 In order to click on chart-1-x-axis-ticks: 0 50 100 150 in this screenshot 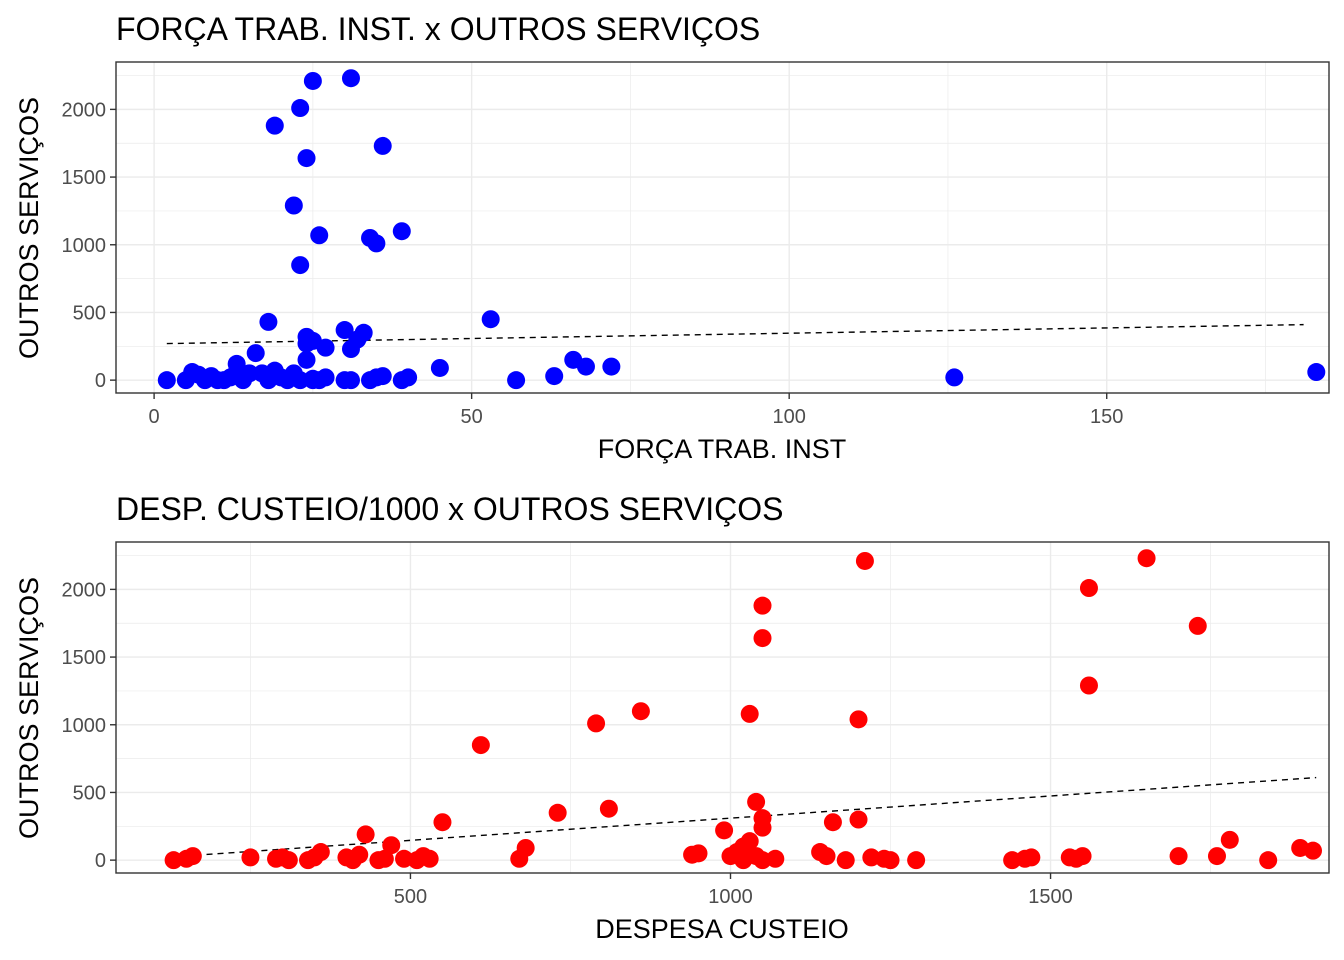, I will do `click(636, 410)`.